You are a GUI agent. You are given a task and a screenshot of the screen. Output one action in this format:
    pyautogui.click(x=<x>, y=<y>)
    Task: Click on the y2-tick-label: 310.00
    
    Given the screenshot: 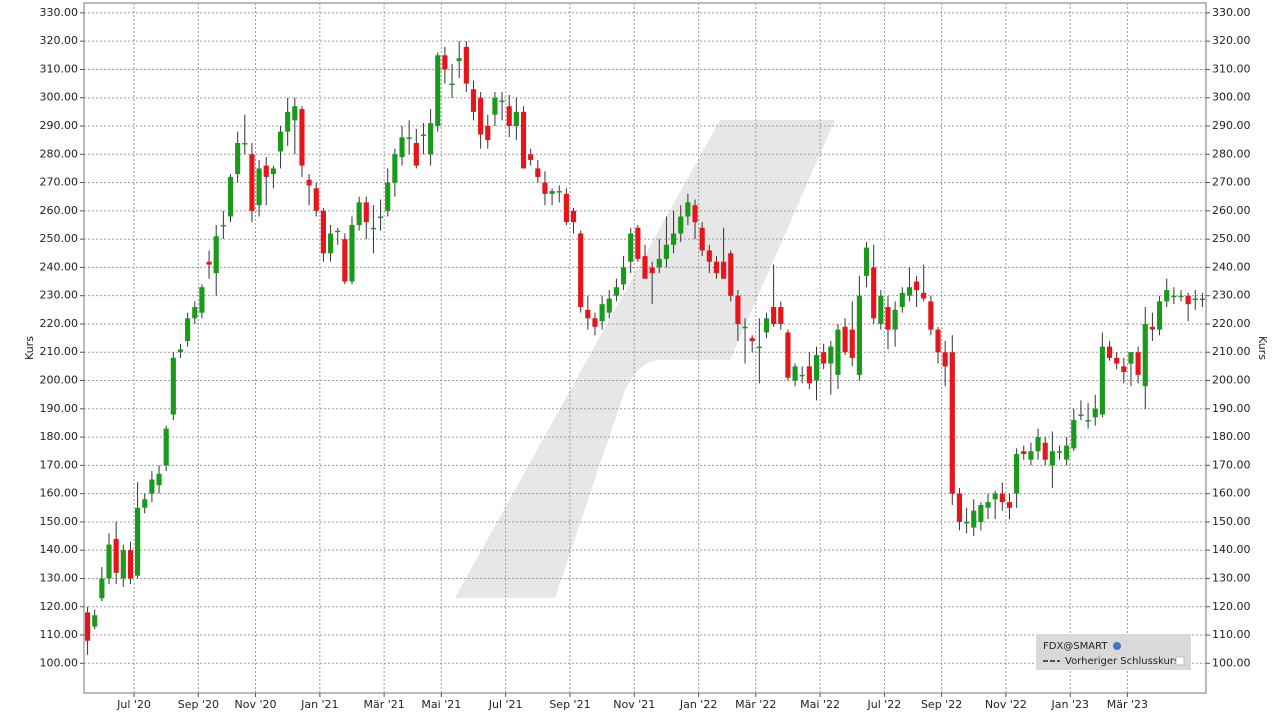 What is the action you would take?
    pyautogui.click(x=1231, y=68)
    